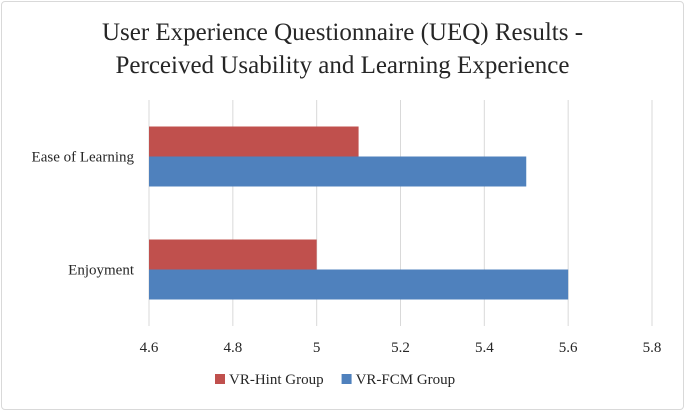  I want to click on x-tick-label: 5.8, so click(652, 348).